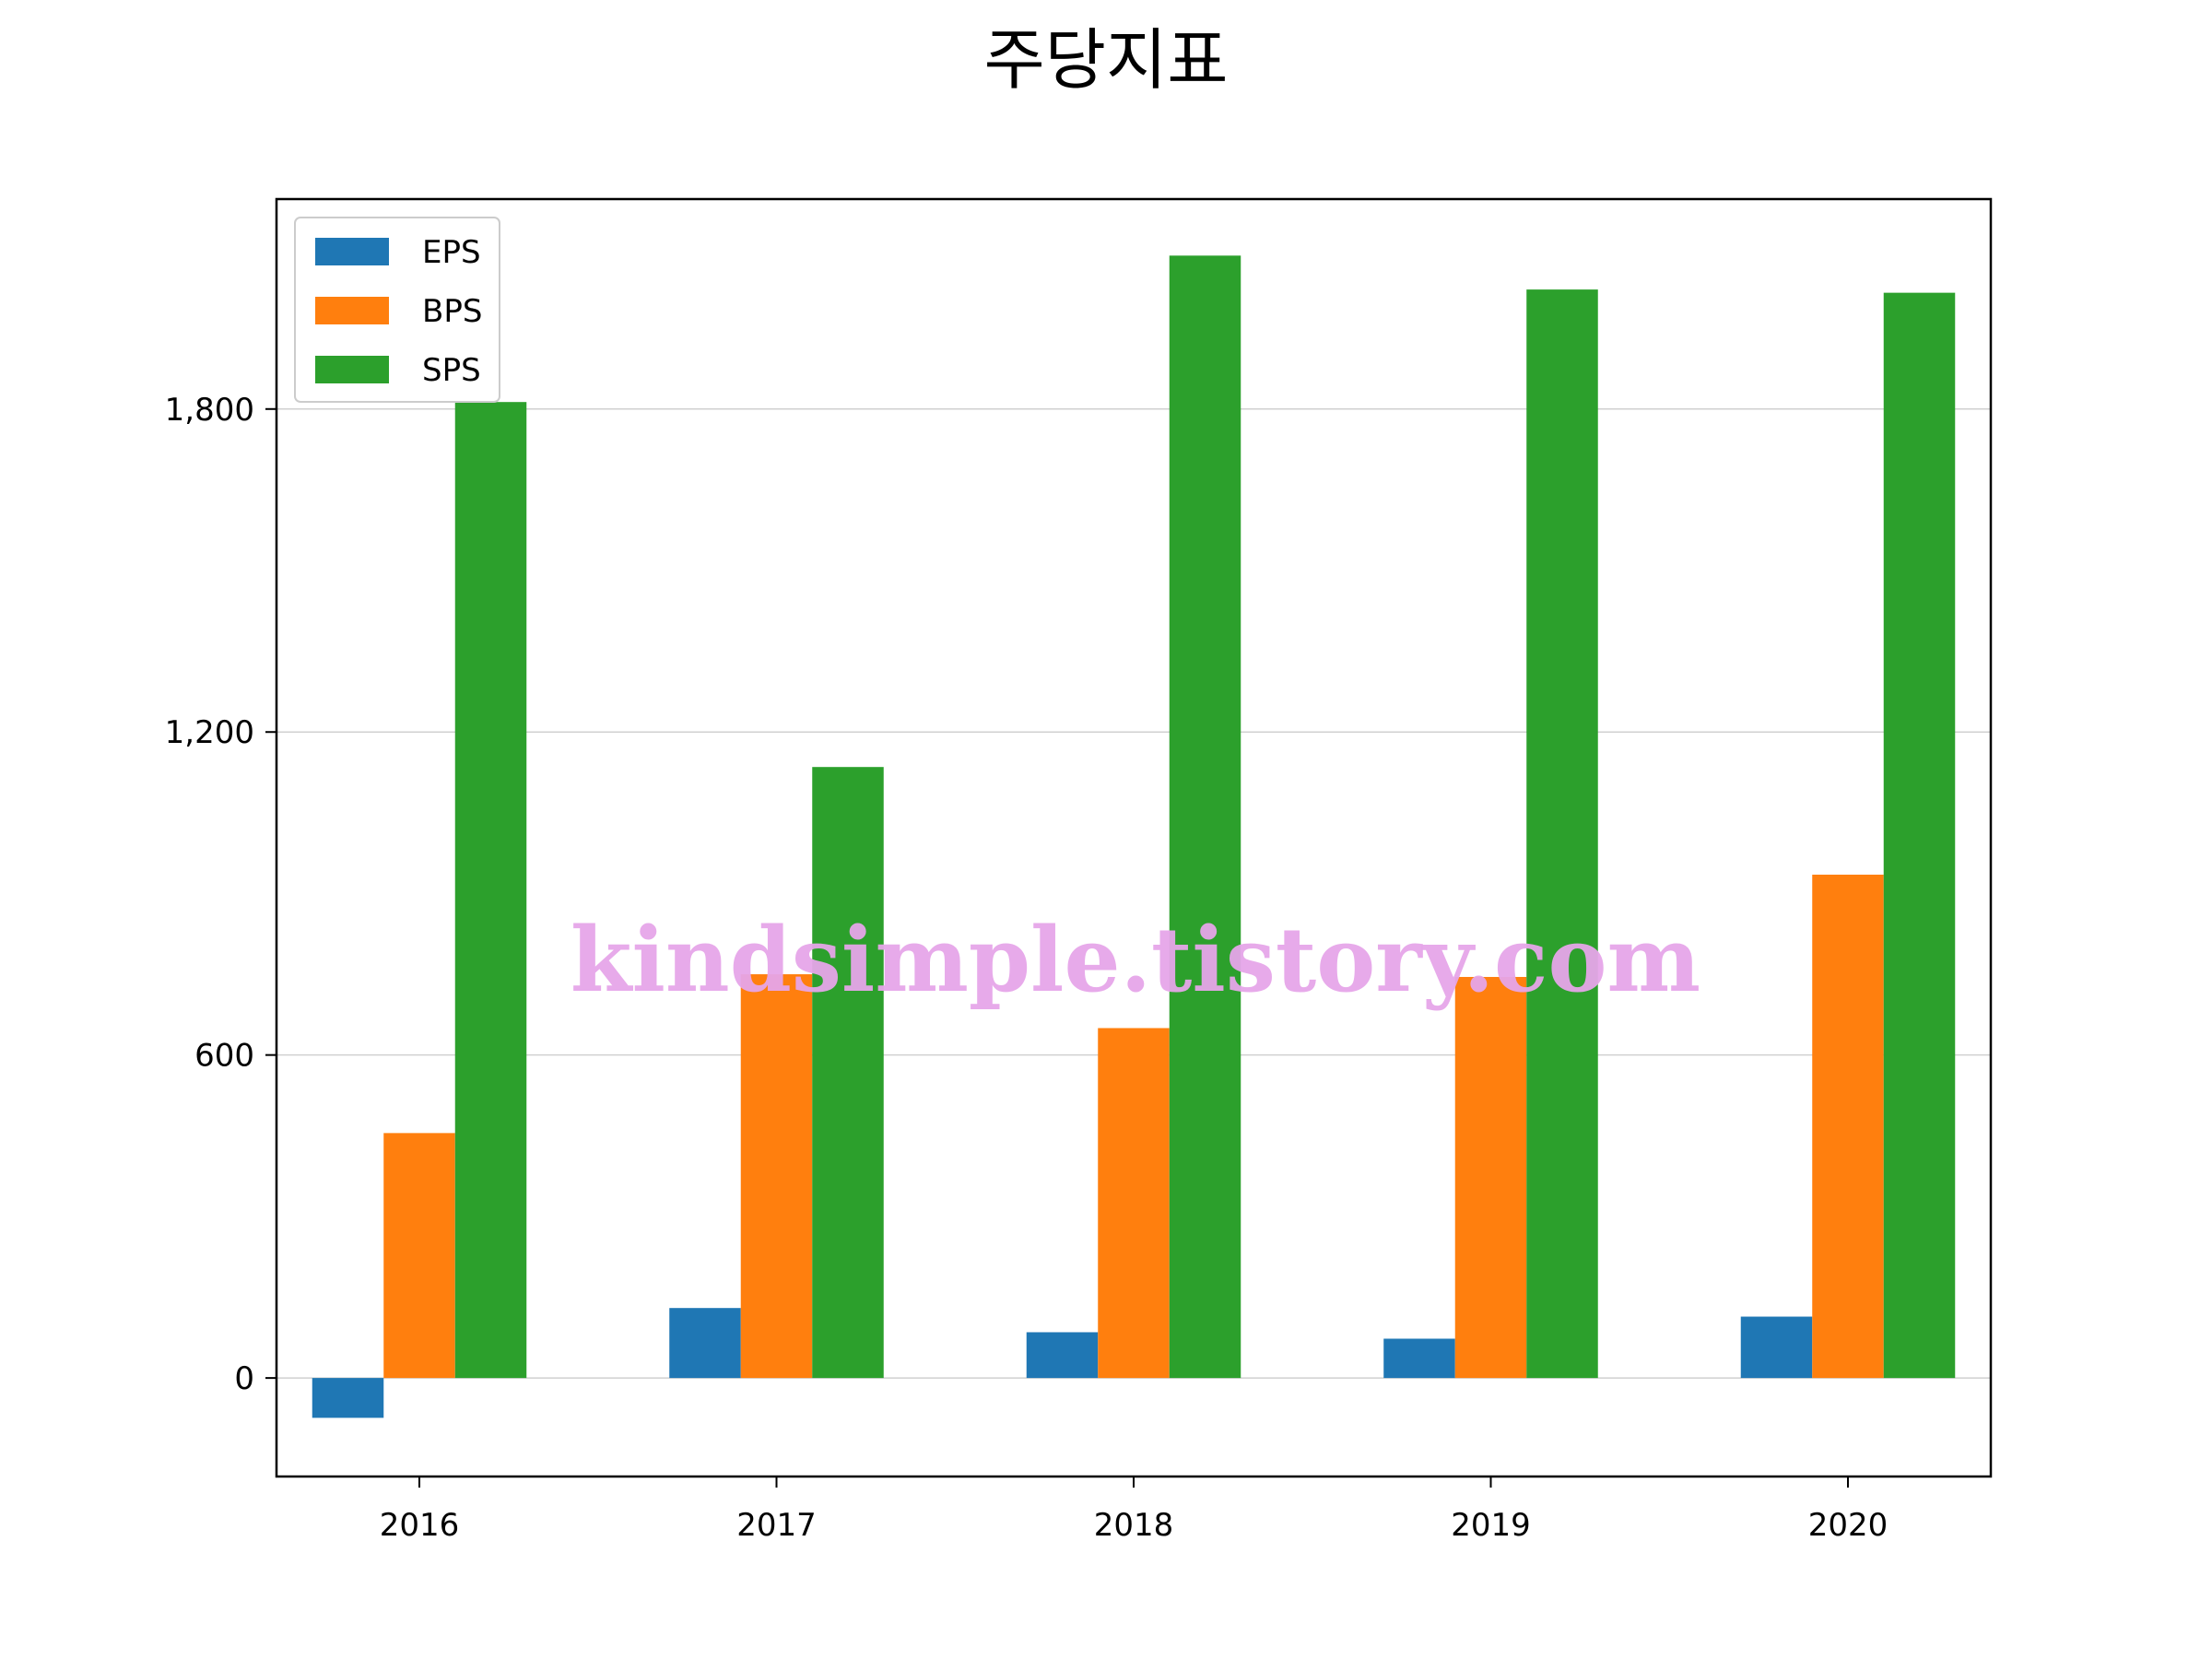 The width and height of the screenshot is (2212, 1659). I want to click on legend-swatch-sps, so click(352, 369).